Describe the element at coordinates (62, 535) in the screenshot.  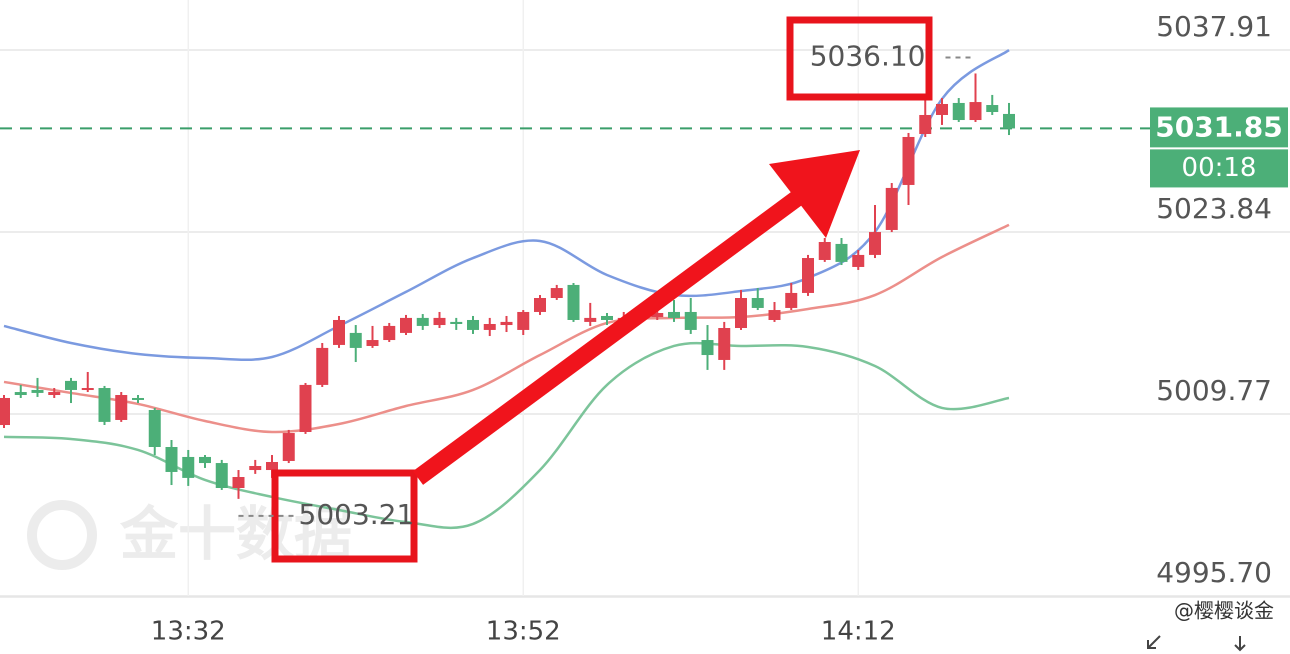
I see `watermark-logo` at that location.